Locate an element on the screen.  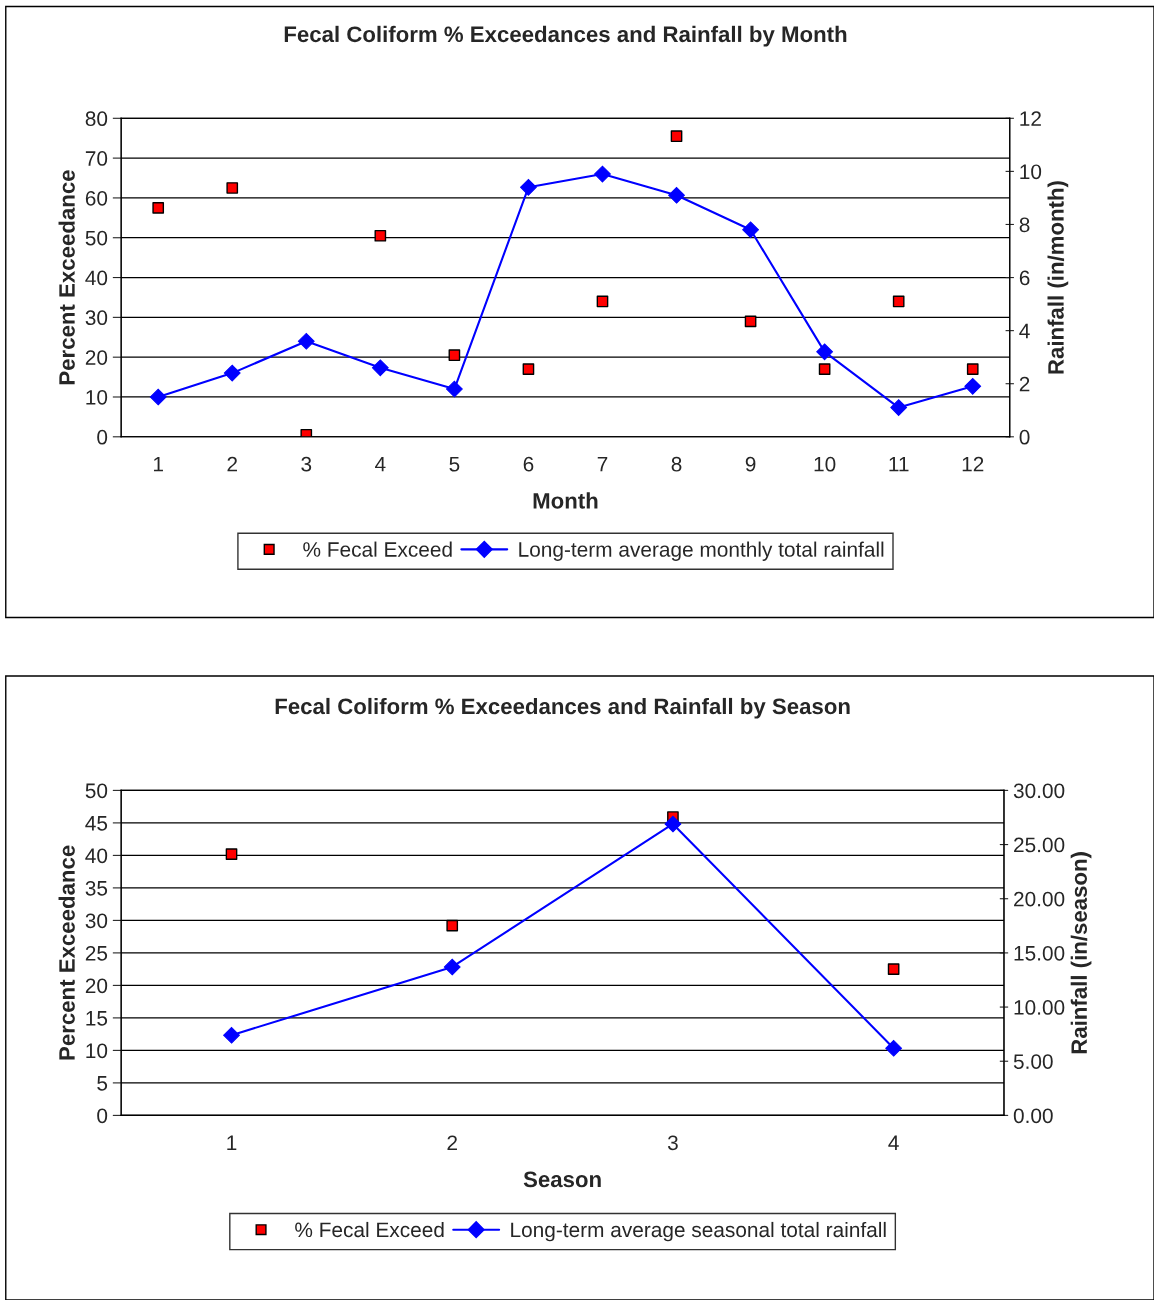
x-tick-label: 9 is located at coordinates (750, 464).